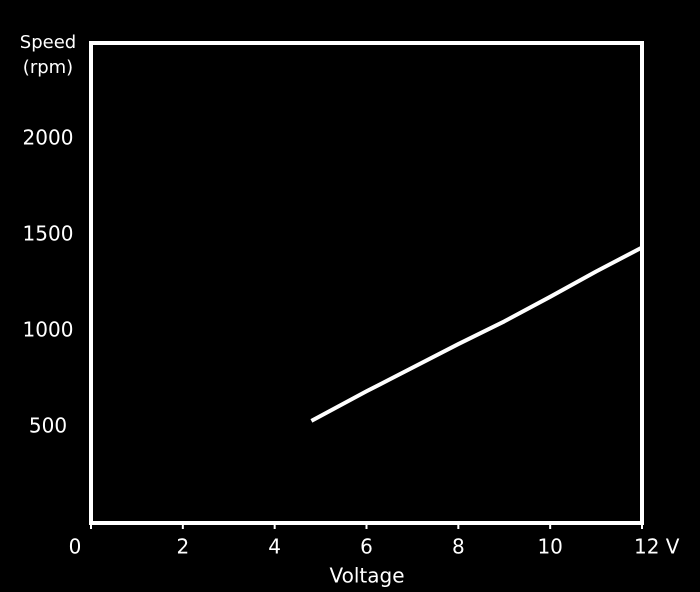  What do you see at coordinates (48, 67) in the screenshot?
I see `y-axis-label: (rpm)` at bounding box center [48, 67].